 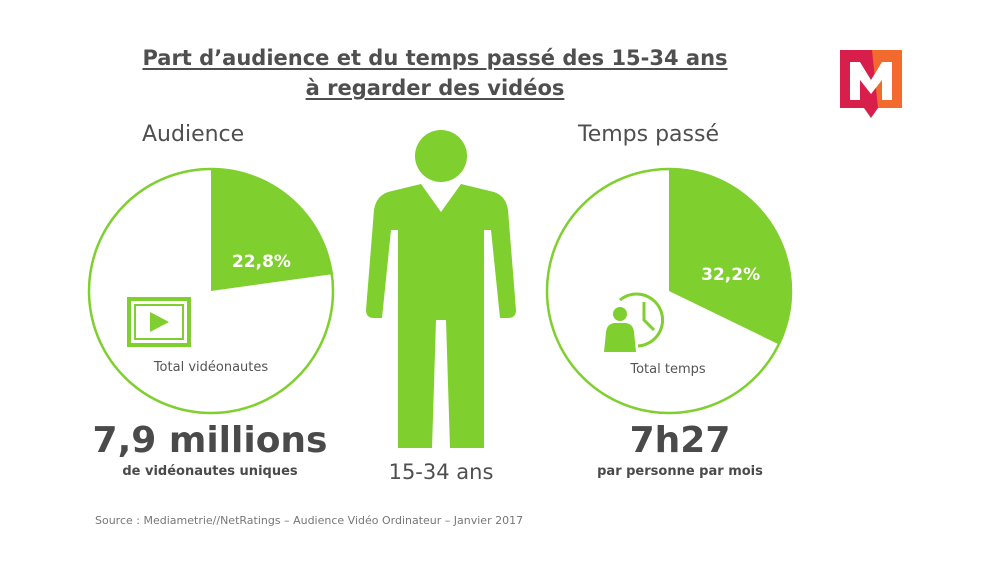 I want to click on audience-pie: 22,8%, so click(x=211, y=291).